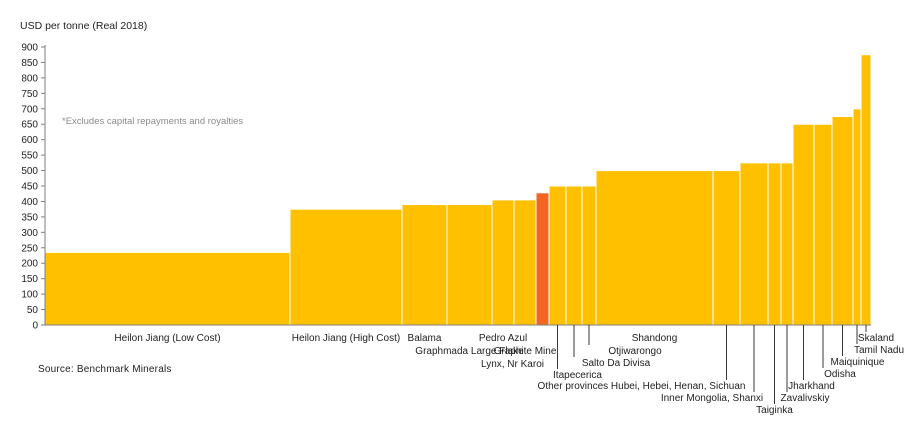  I want to click on category-label-19: Skaland, so click(876, 338).